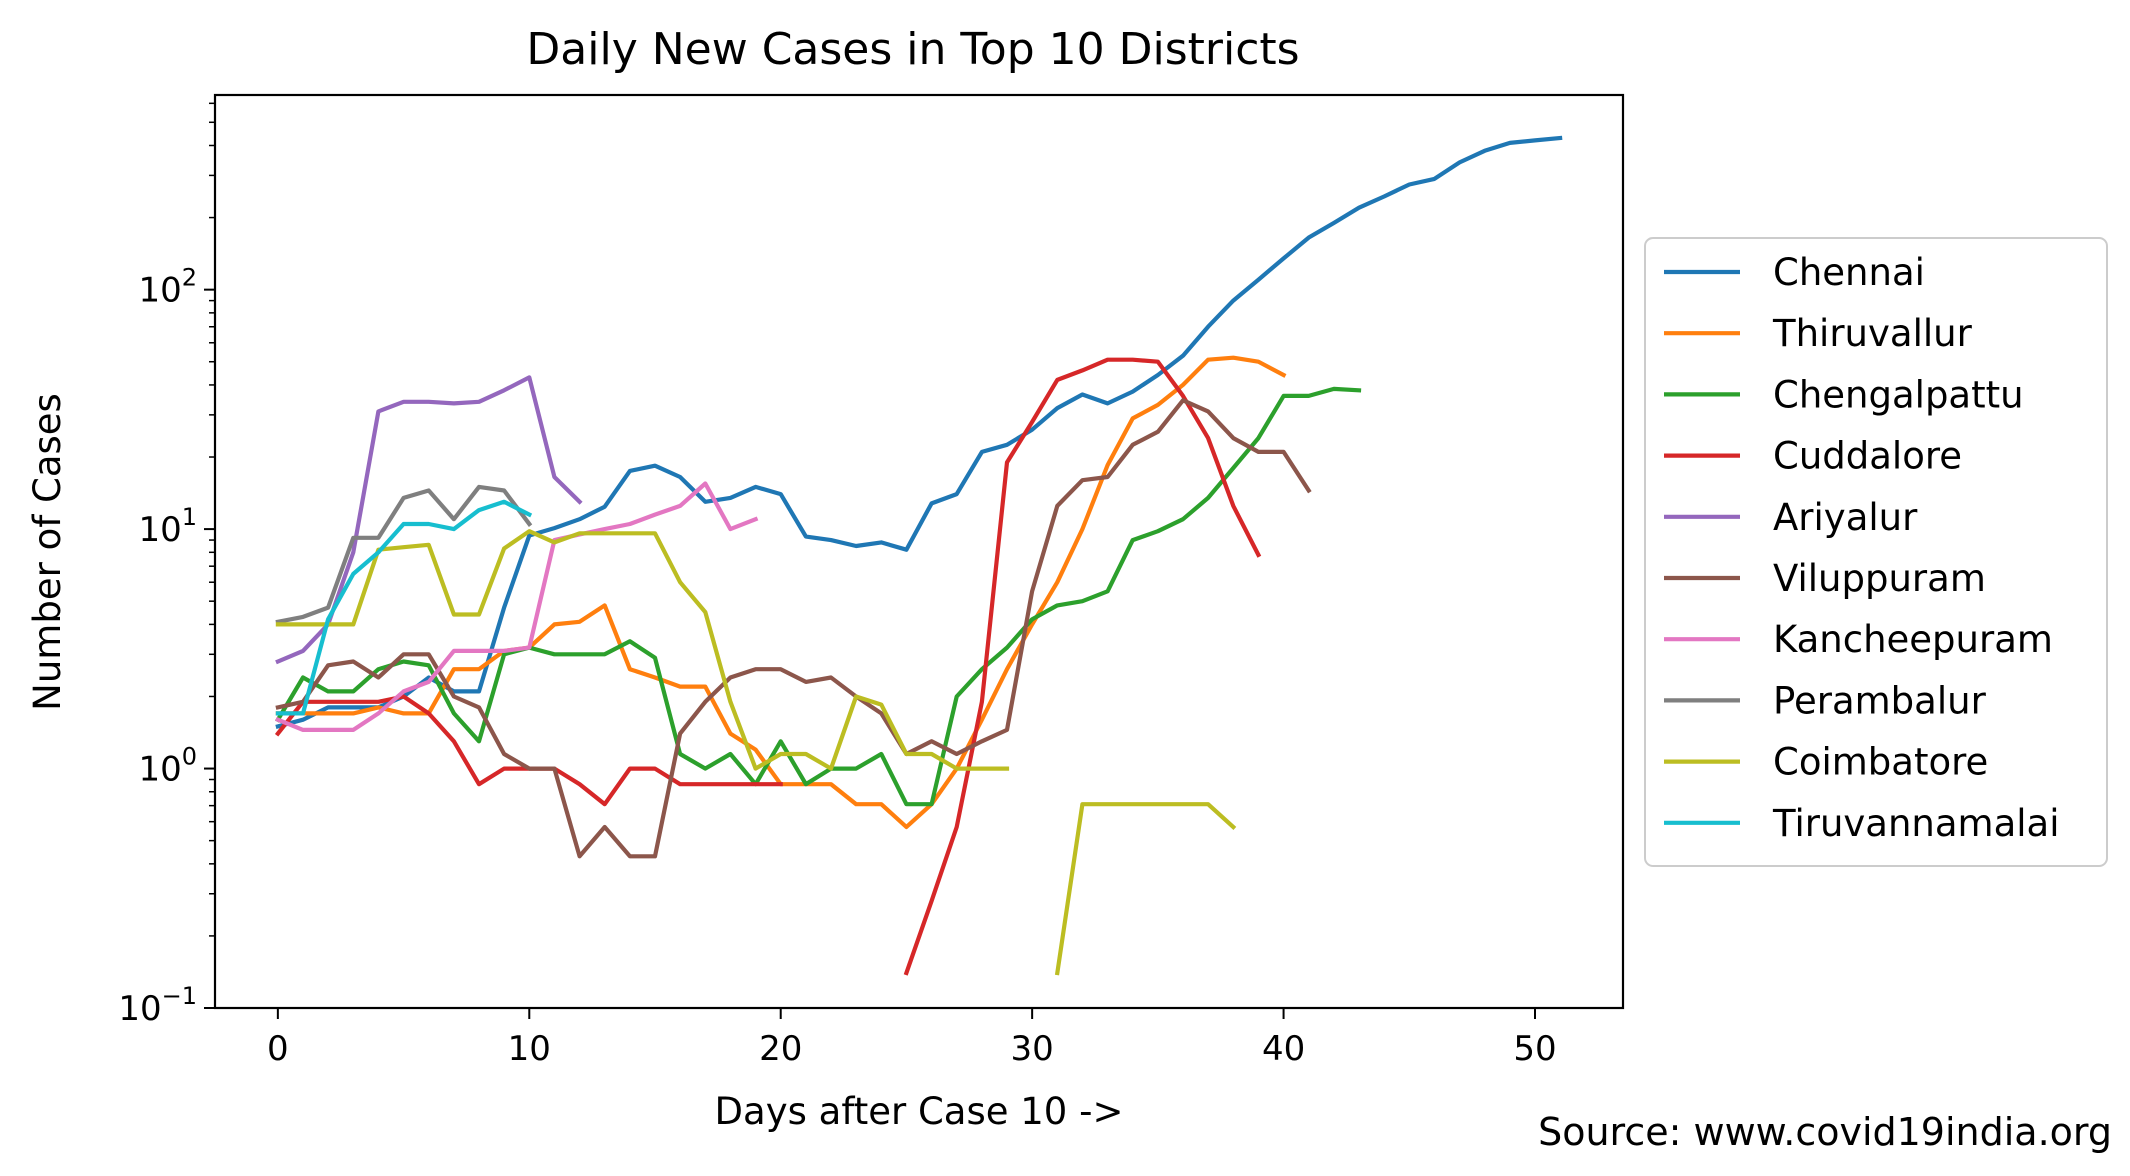  Describe the element at coordinates (1913, 639) in the screenshot. I see `legend-label-kancheepuram: Kancheepuram` at that location.